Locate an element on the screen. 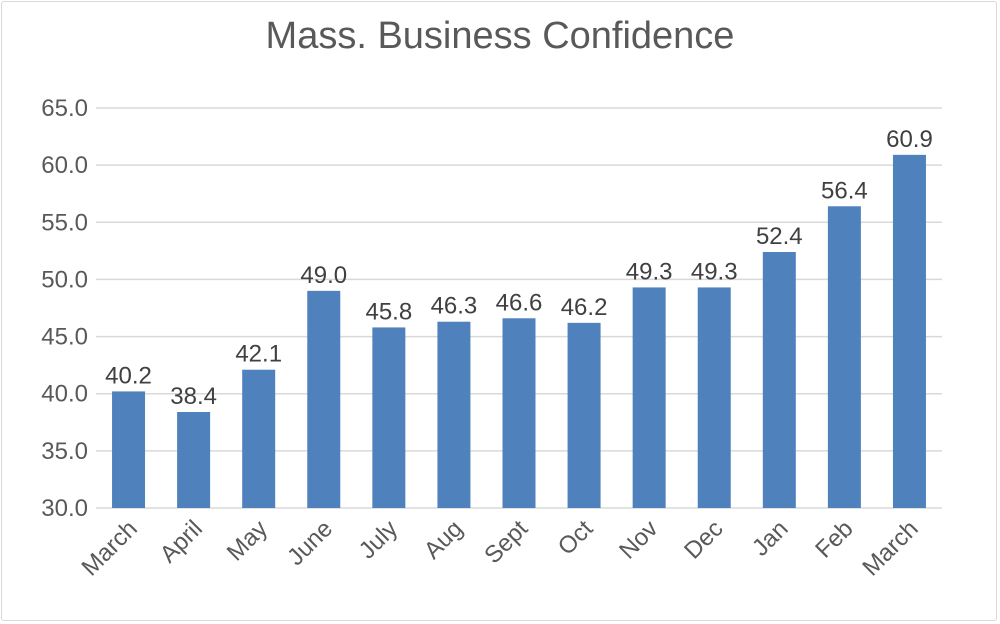  data-label: 52.4 is located at coordinates (779, 236).